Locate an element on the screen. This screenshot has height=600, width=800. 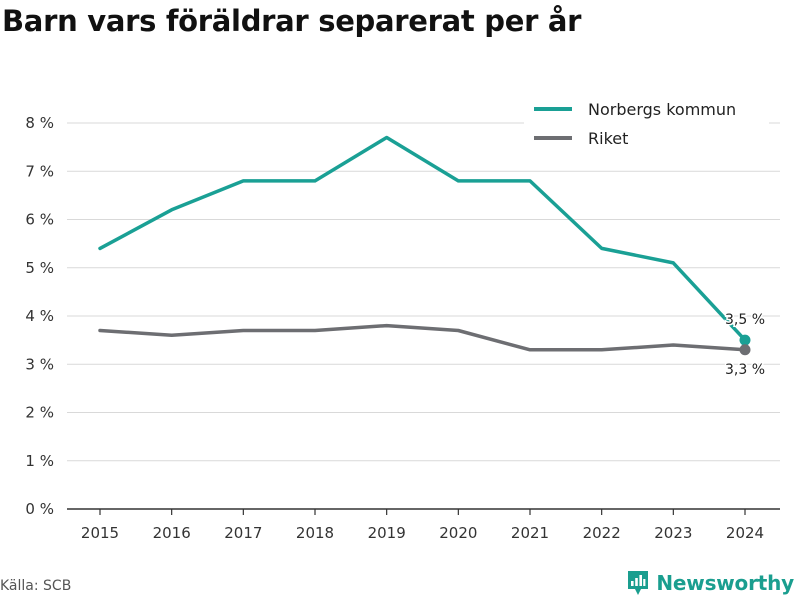
chart-title: Barn vars föräldrar separerat per år is located at coordinates (292, 21).